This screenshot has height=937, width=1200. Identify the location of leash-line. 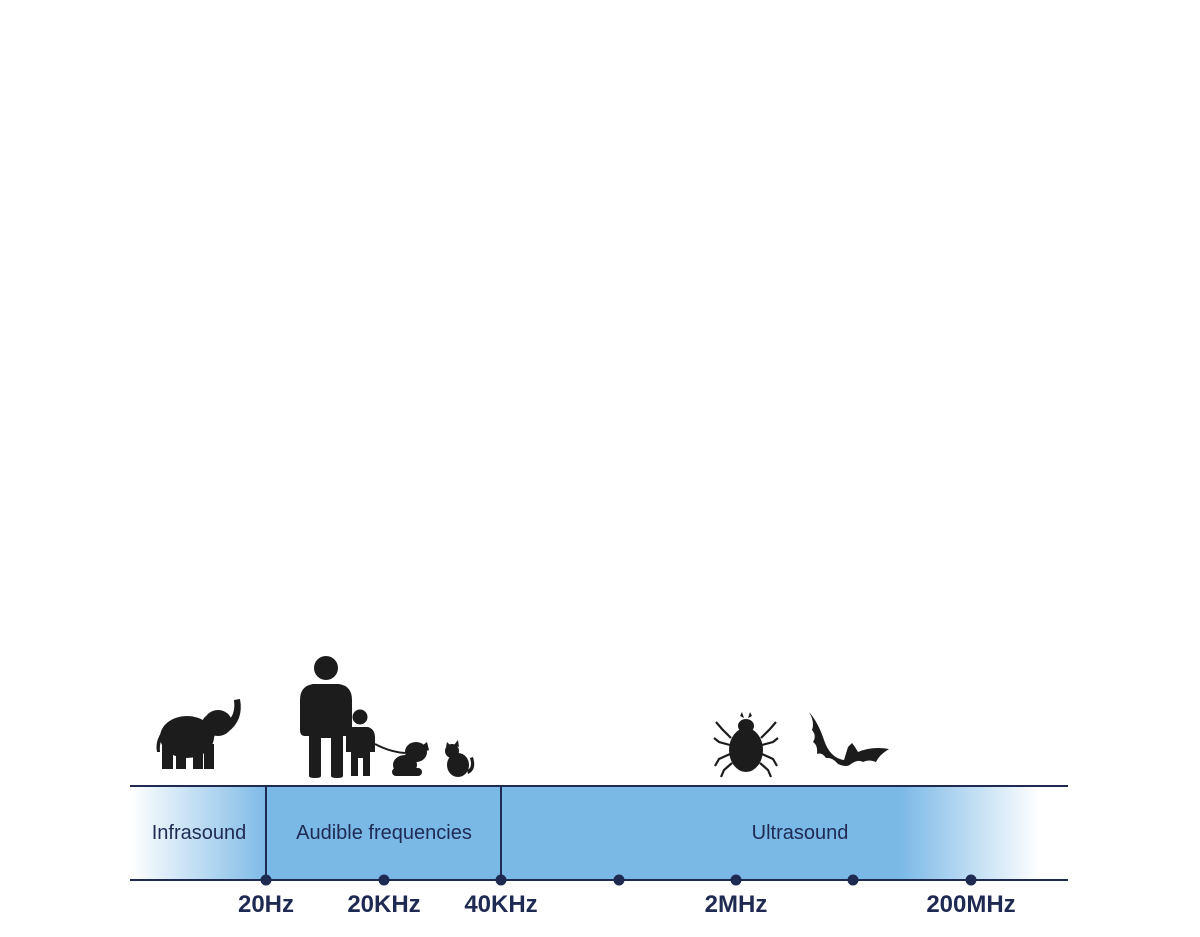
(390, 748).